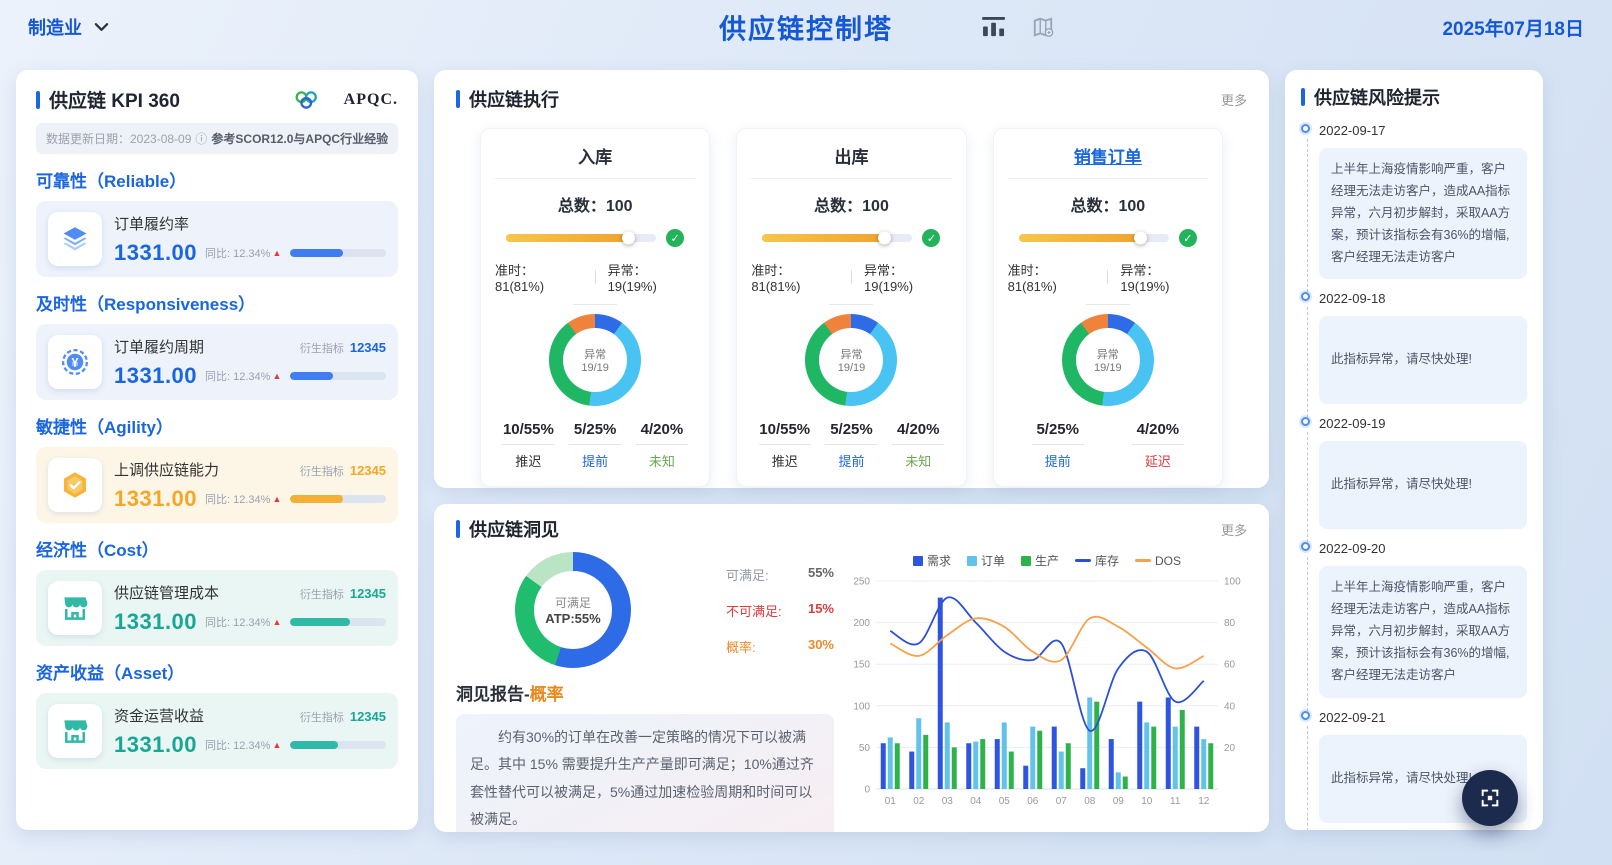 The image size is (1612, 865). Describe the element at coordinates (823, 238) in the screenshot. I see `exec-progress-fill` at that location.